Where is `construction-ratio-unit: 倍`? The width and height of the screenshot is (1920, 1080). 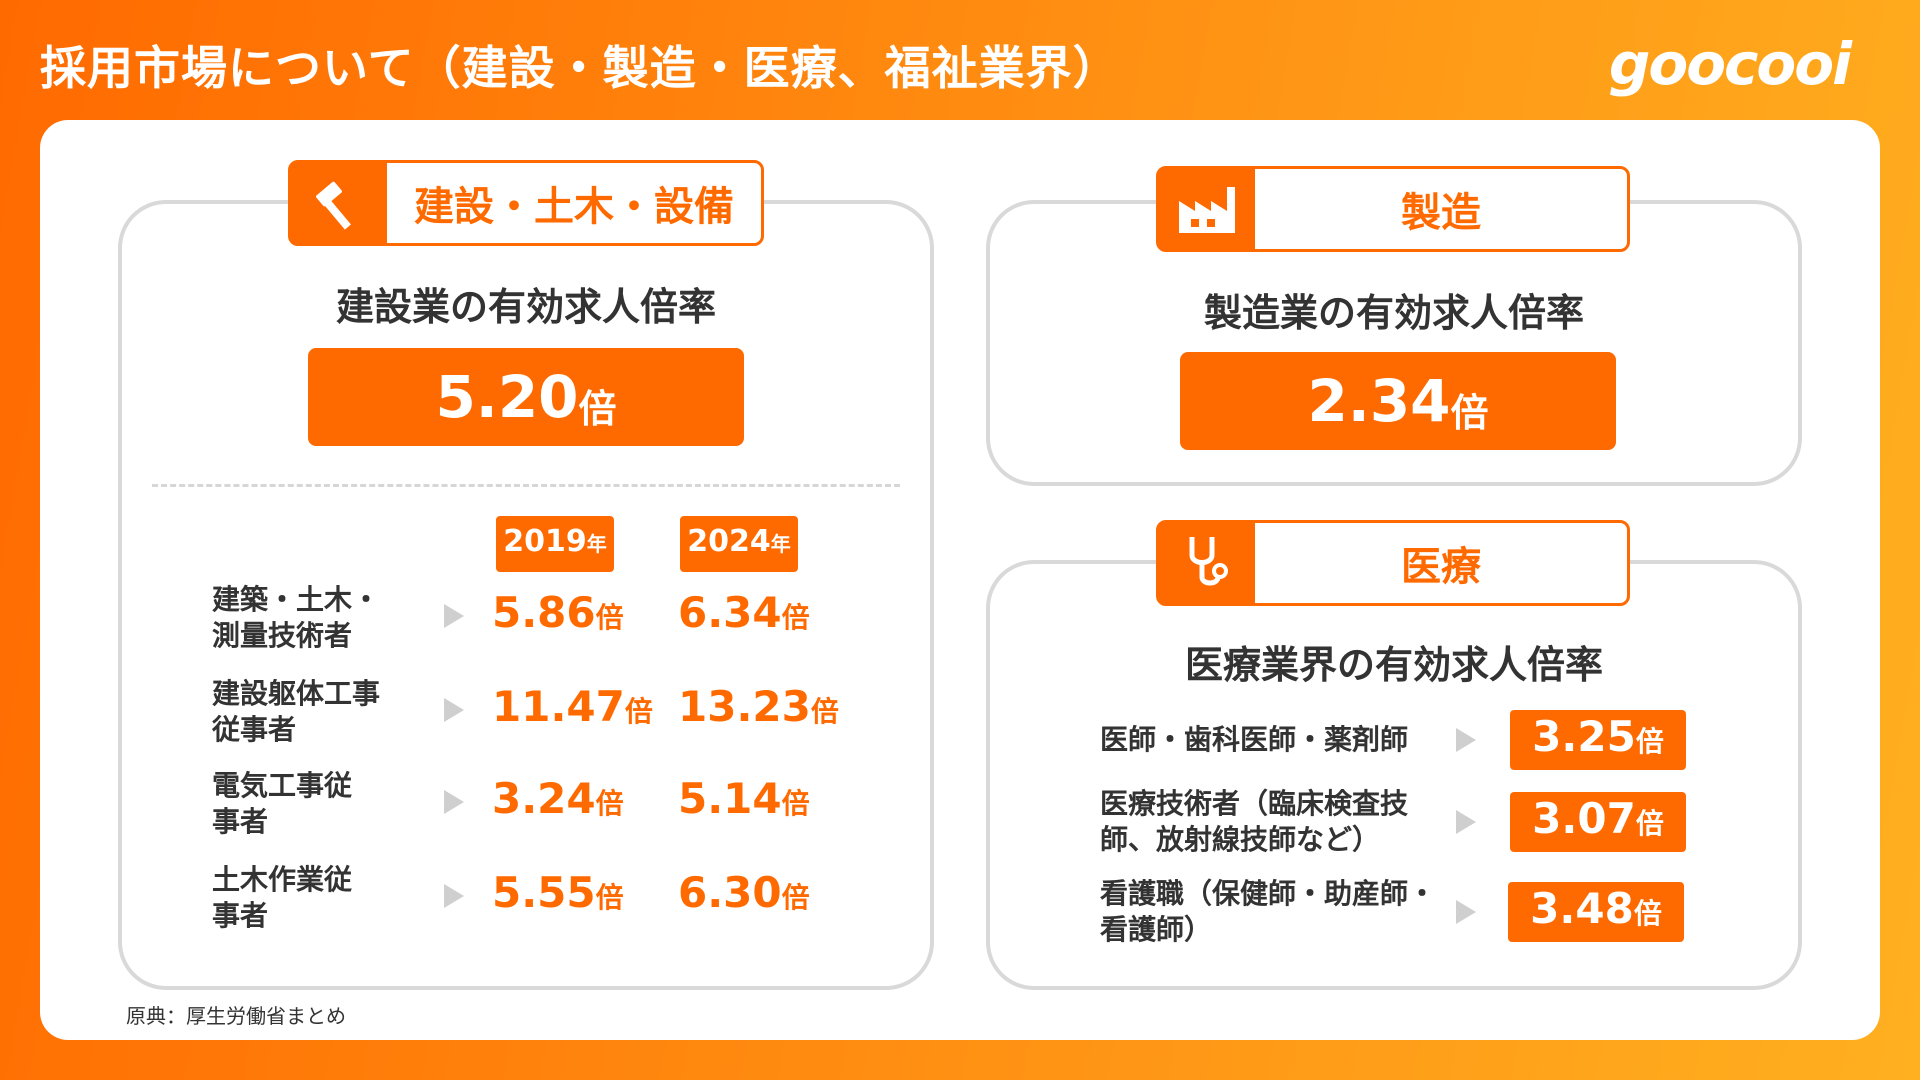
construction-ratio-unit: 倍 is located at coordinates (597, 408).